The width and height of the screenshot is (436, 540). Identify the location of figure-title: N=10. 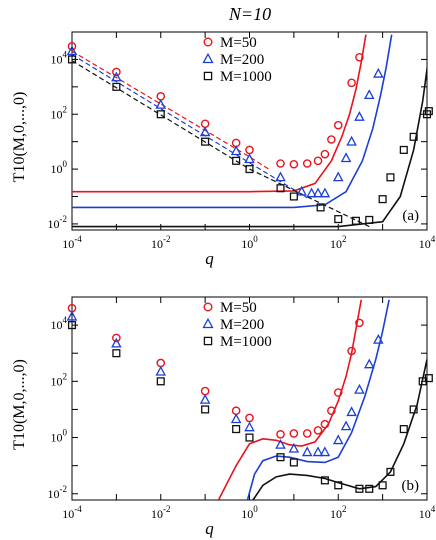
(249, 14).